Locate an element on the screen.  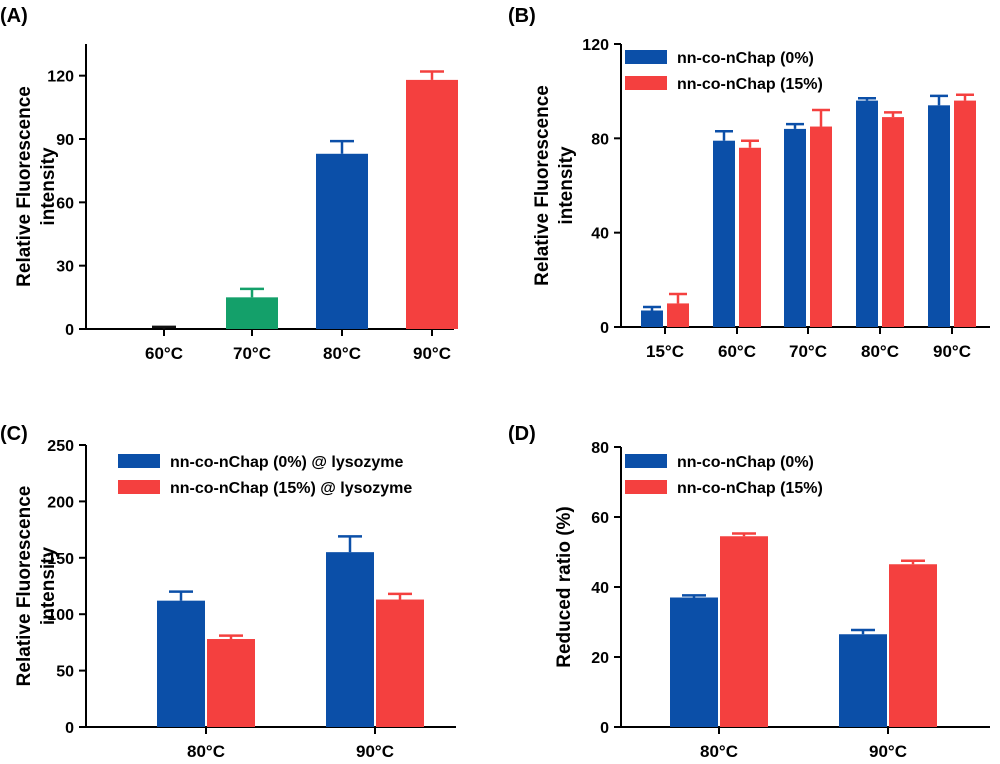
panel-label: (B) is located at coordinates (522, 16).